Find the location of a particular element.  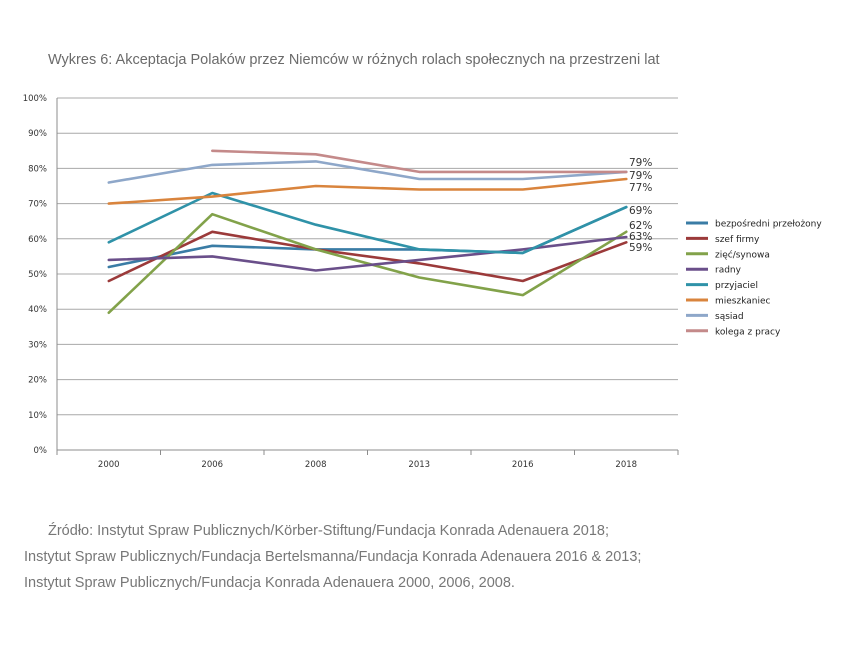

x-tick-label: 2016 is located at coordinates (523, 465).